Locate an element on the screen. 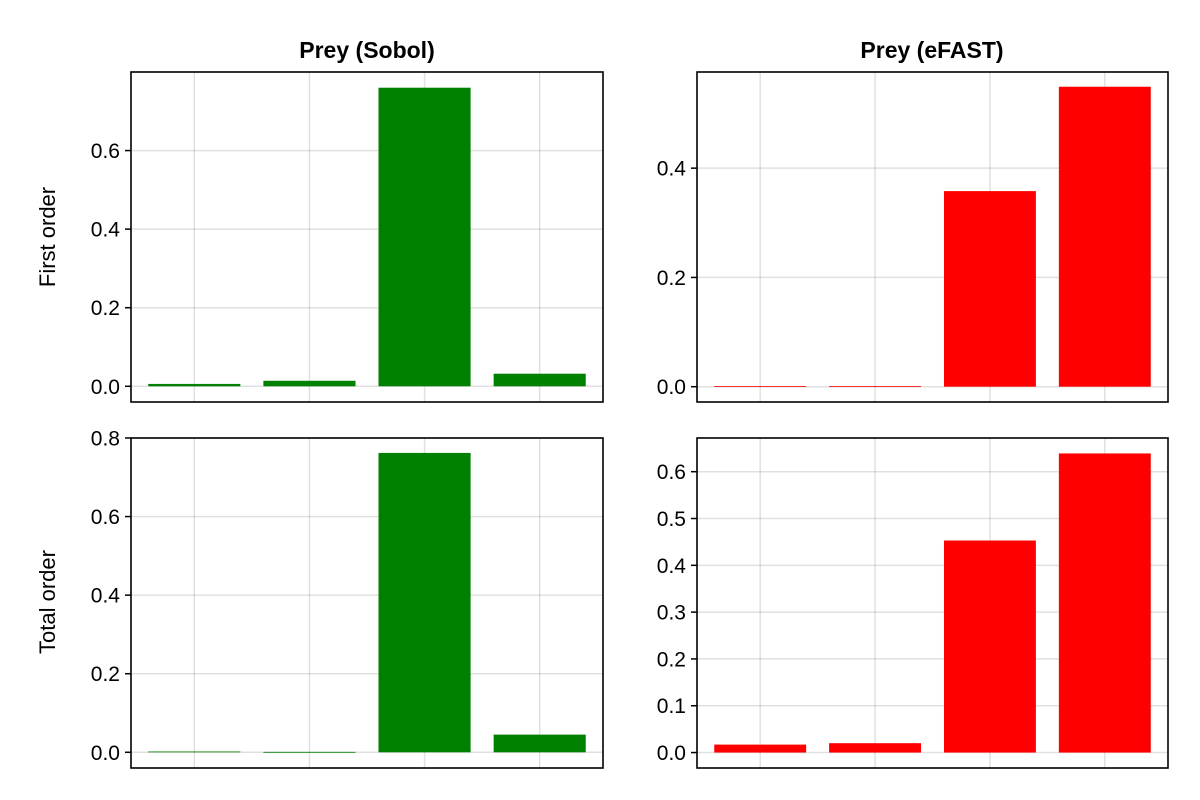 Image resolution: width=1200 pixels, height=800 pixels. row-label-first-order: First order is located at coordinates (47, 237).